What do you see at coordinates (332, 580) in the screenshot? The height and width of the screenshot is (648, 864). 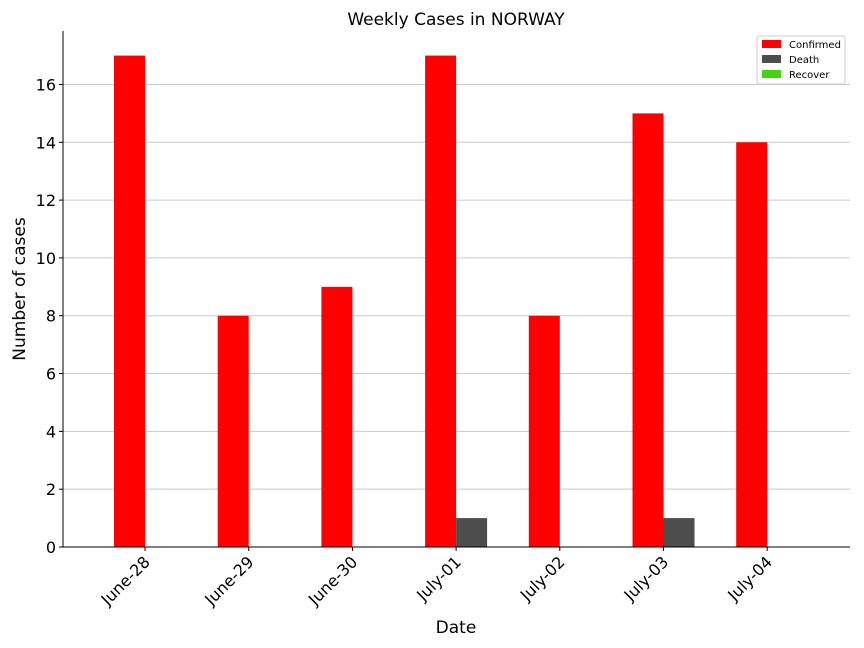 I see `x-tick-label: June-30` at bounding box center [332, 580].